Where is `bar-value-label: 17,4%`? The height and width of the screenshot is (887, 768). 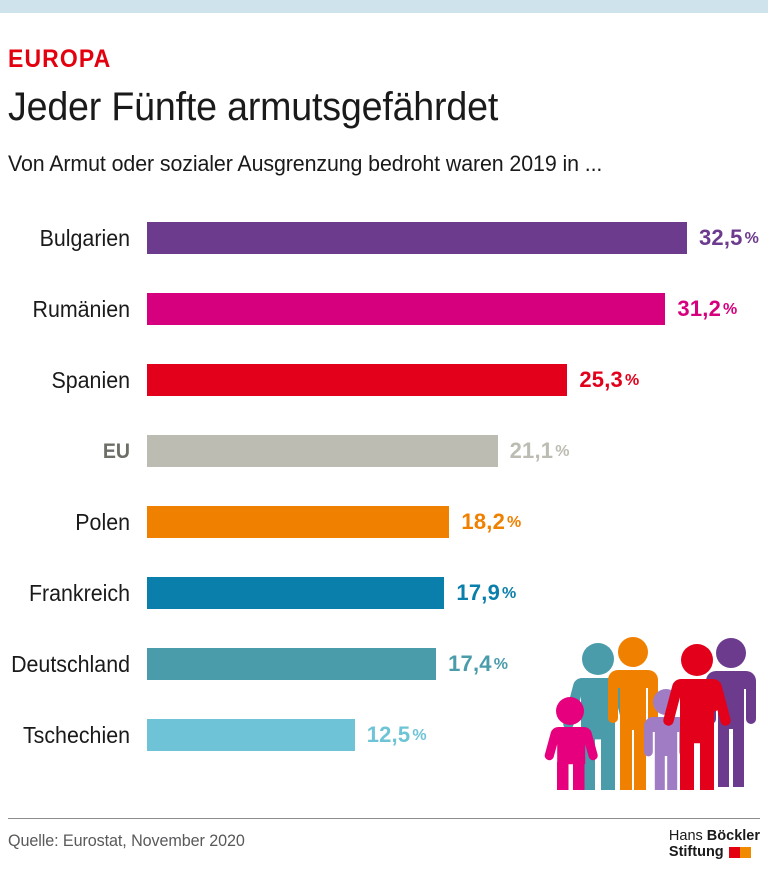
bar-value-label: 17,4% is located at coordinates (478, 664).